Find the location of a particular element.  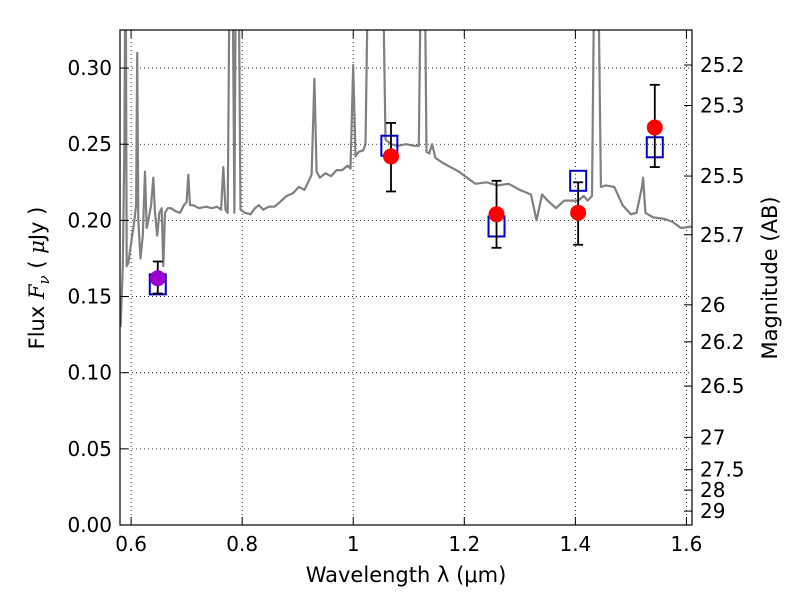

mag-tick-label: 25.7 is located at coordinates (722, 235).